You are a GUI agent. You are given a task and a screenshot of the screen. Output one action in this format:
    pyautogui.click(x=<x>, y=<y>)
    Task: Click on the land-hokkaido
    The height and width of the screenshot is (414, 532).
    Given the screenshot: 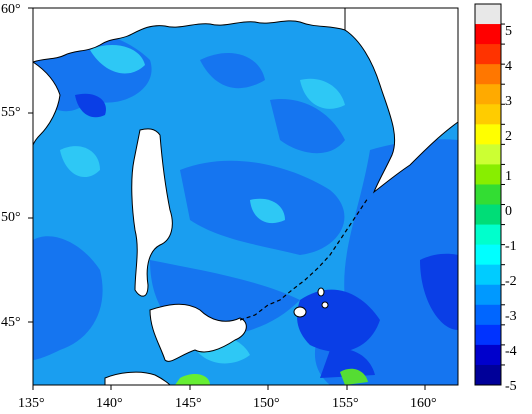 What is the action you would take?
    pyautogui.click(x=198, y=332)
    